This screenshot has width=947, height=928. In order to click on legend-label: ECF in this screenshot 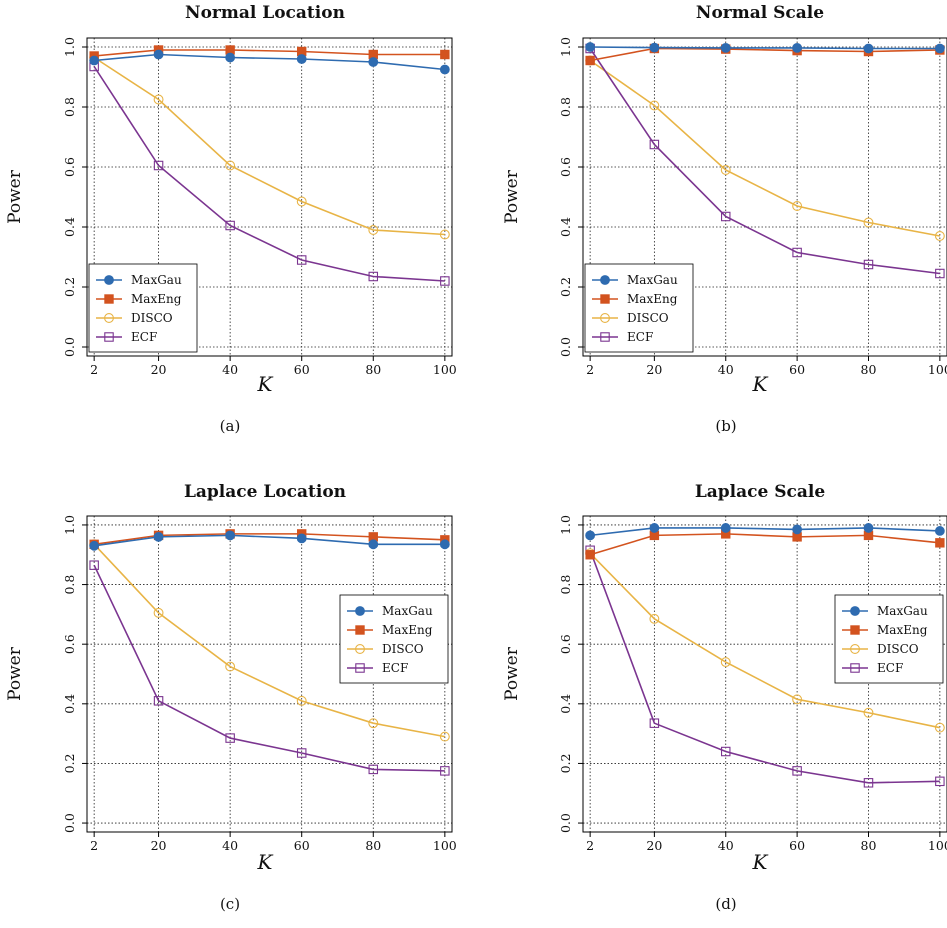, I will do `click(640, 337)`.